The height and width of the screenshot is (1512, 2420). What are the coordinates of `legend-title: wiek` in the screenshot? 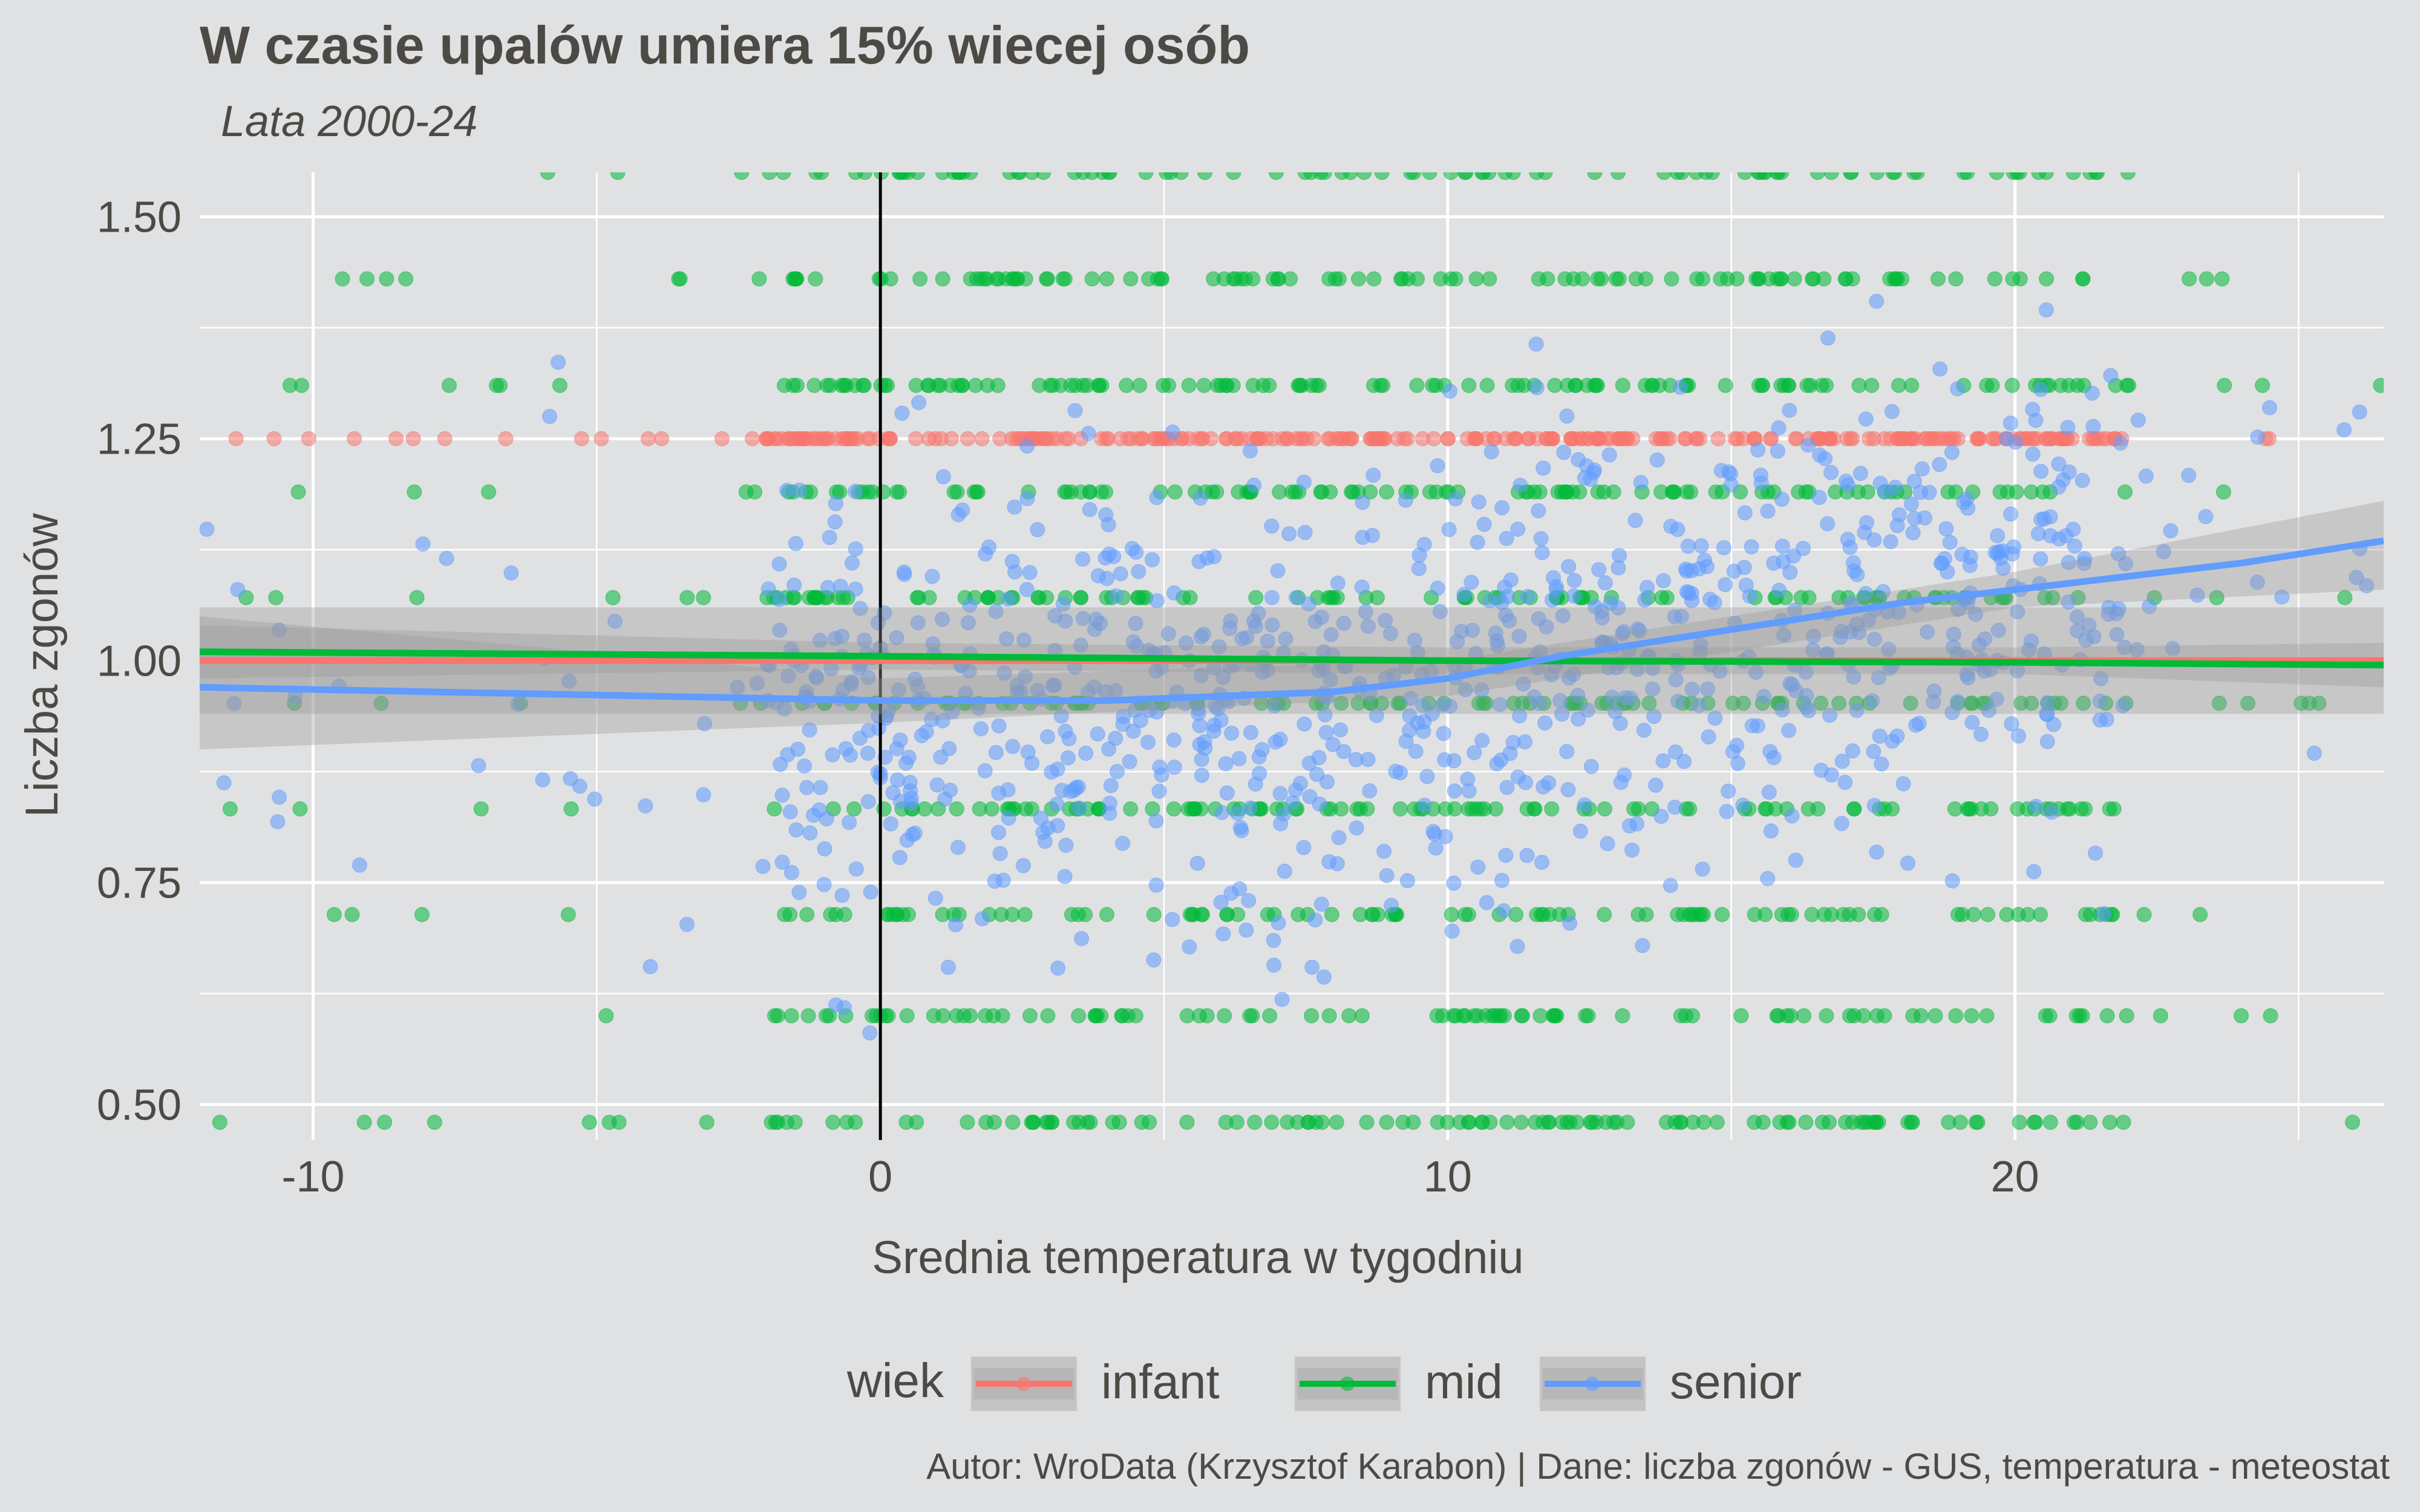 It's located at (895, 1380).